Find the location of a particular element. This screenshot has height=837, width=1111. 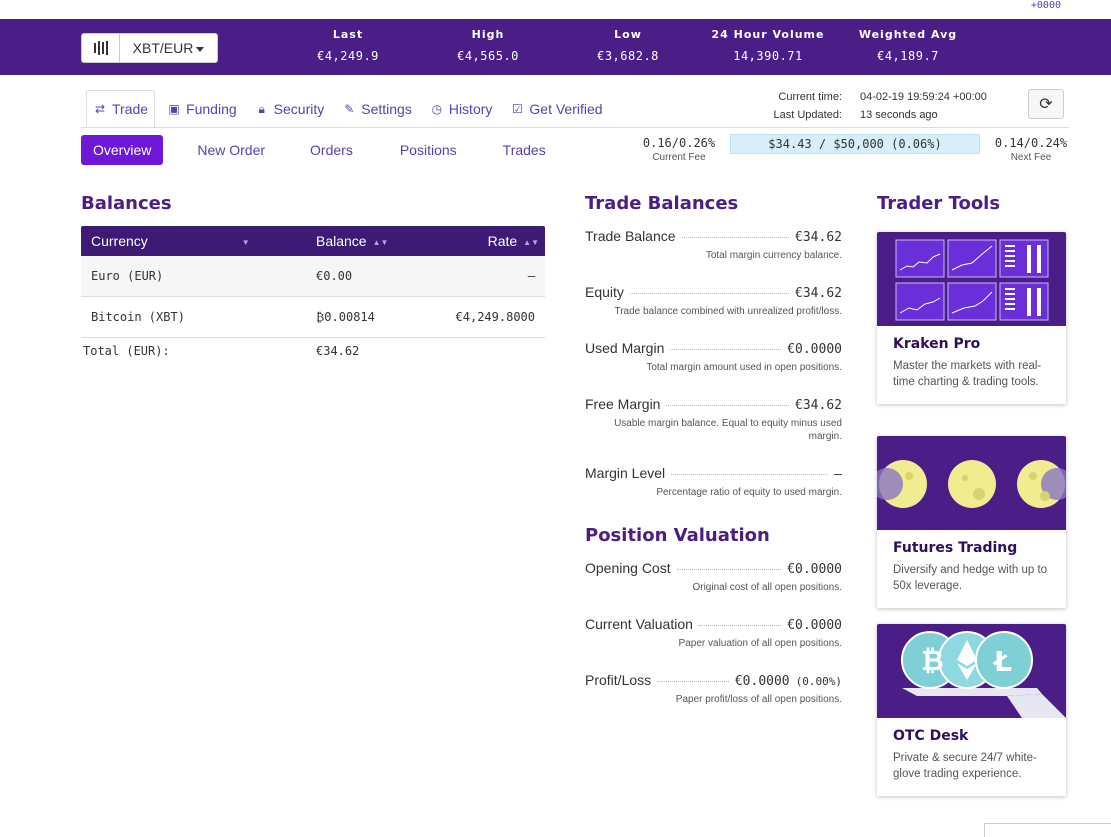

tab-get-verified: ☑ Get Verified is located at coordinates (556, 109).